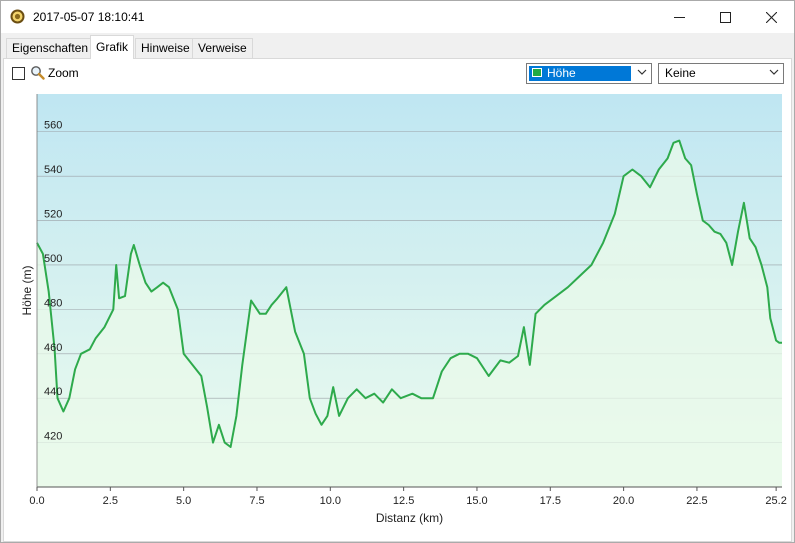  Describe the element at coordinates (53, 437) in the screenshot. I see `y-tick-label: 420` at that location.